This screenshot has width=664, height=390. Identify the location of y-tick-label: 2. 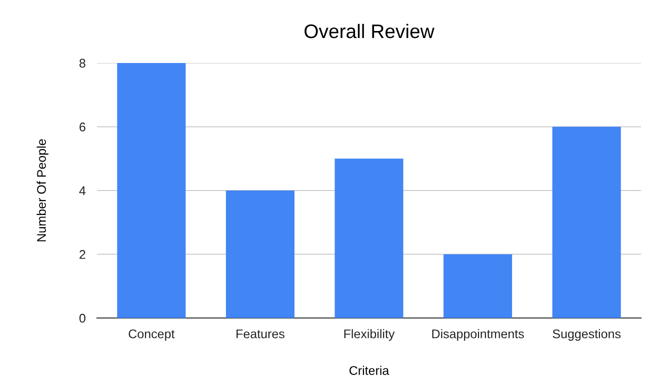
(83, 254).